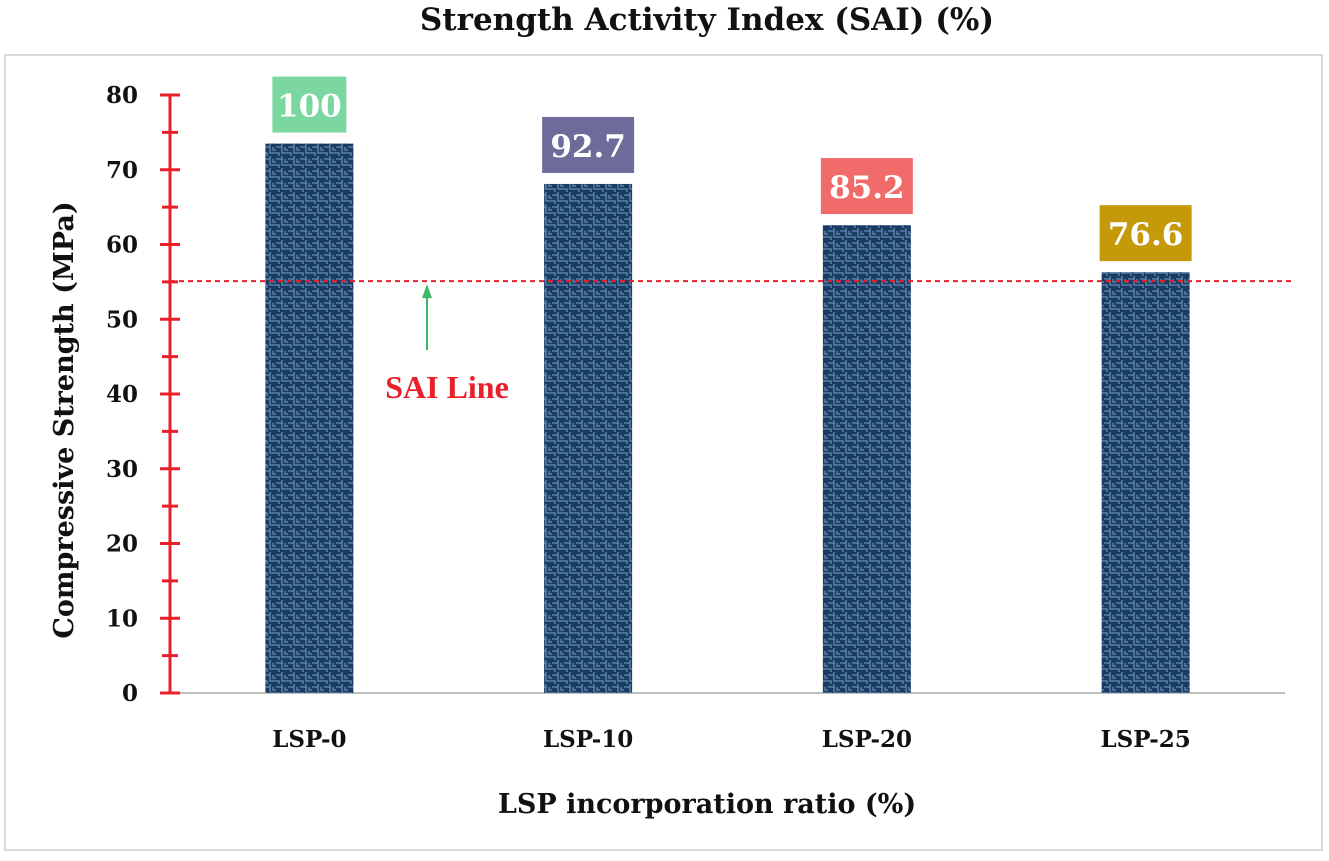  Describe the element at coordinates (707, 20) in the screenshot. I see `chart-title: Strength Activity Index (SAI) (%)` at that location.